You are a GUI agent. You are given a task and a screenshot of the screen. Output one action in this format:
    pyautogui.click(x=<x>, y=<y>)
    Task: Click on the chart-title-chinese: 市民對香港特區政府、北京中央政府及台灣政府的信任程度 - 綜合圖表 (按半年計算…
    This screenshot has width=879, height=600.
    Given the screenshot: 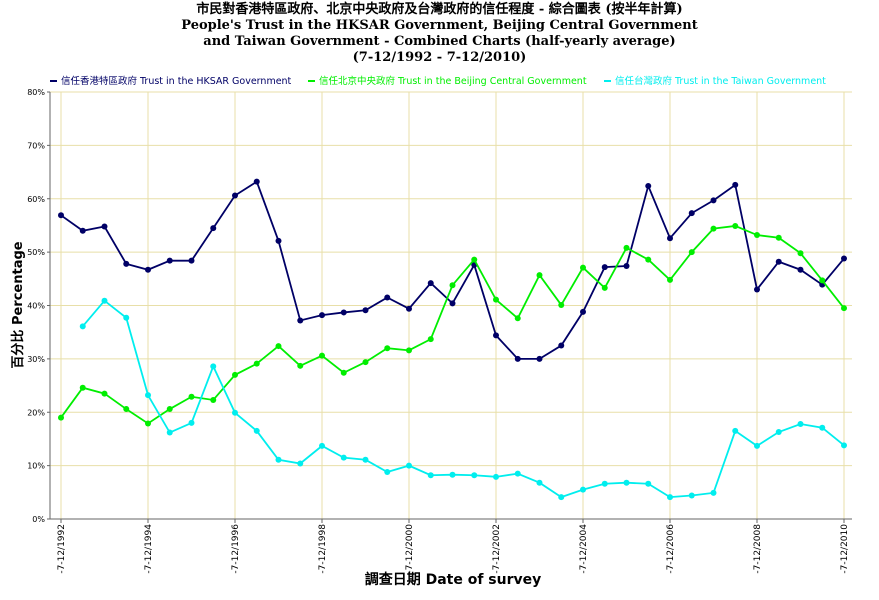 What is the action you would take?
    pyautogui.click(x=439, y=9)
    